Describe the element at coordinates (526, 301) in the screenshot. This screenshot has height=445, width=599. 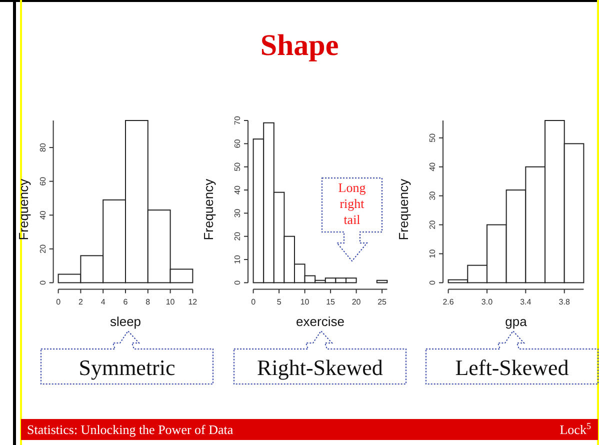
I see `x-tick-label: 3.4` at that location.